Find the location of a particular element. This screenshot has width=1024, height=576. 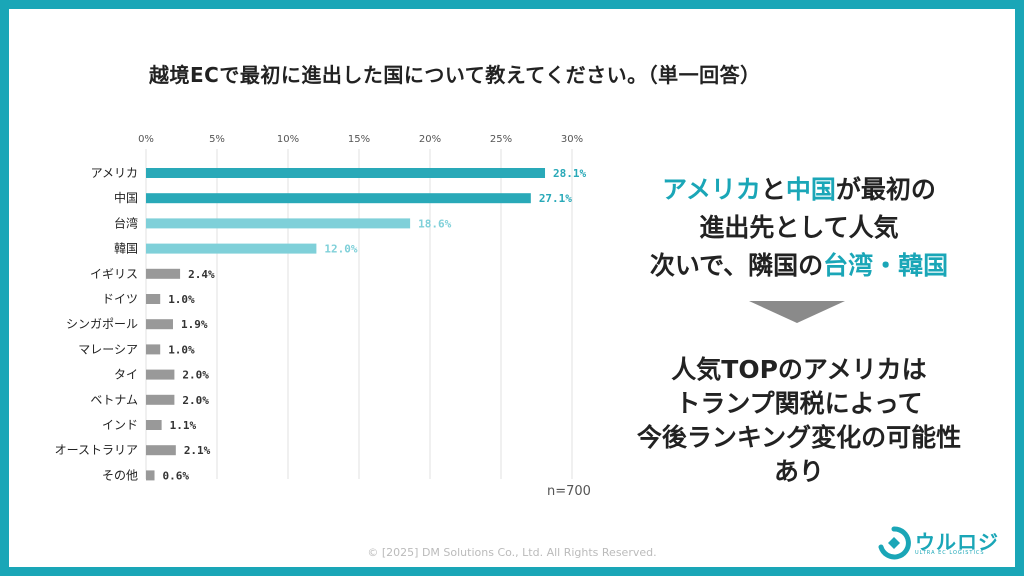

data-label: 2.1% is located at coordinates (197, 450).